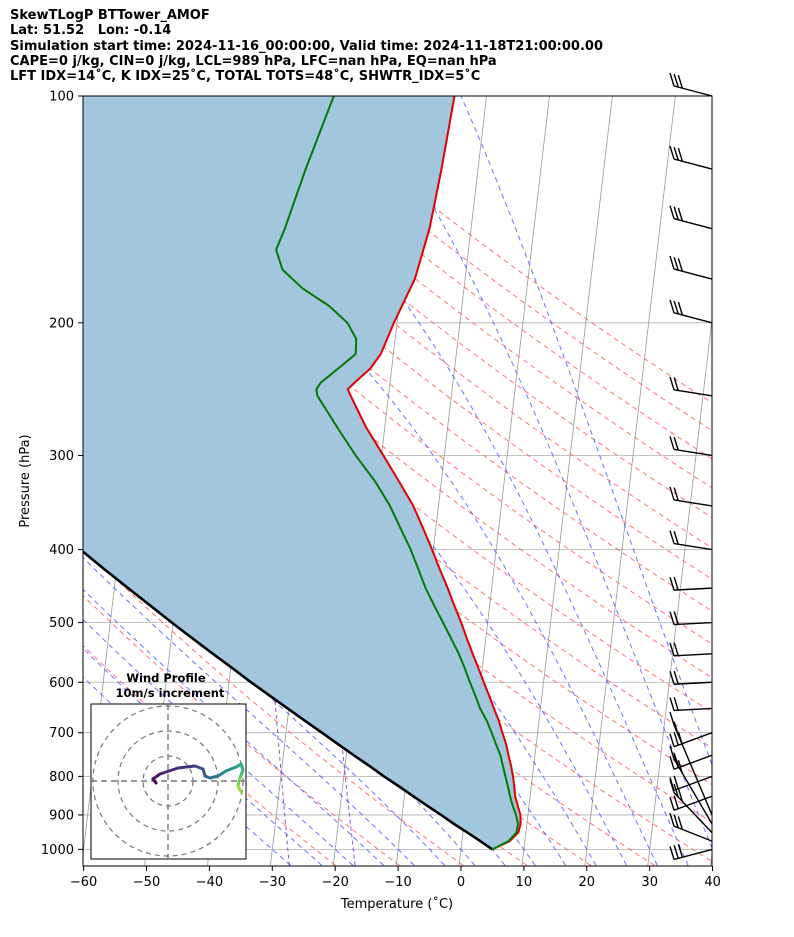 The image size is (794, 937). What do you see at coordinates (61, 777) in the screenshot?
I see `y-tick-label: 800` at bounding box center [61, 777].